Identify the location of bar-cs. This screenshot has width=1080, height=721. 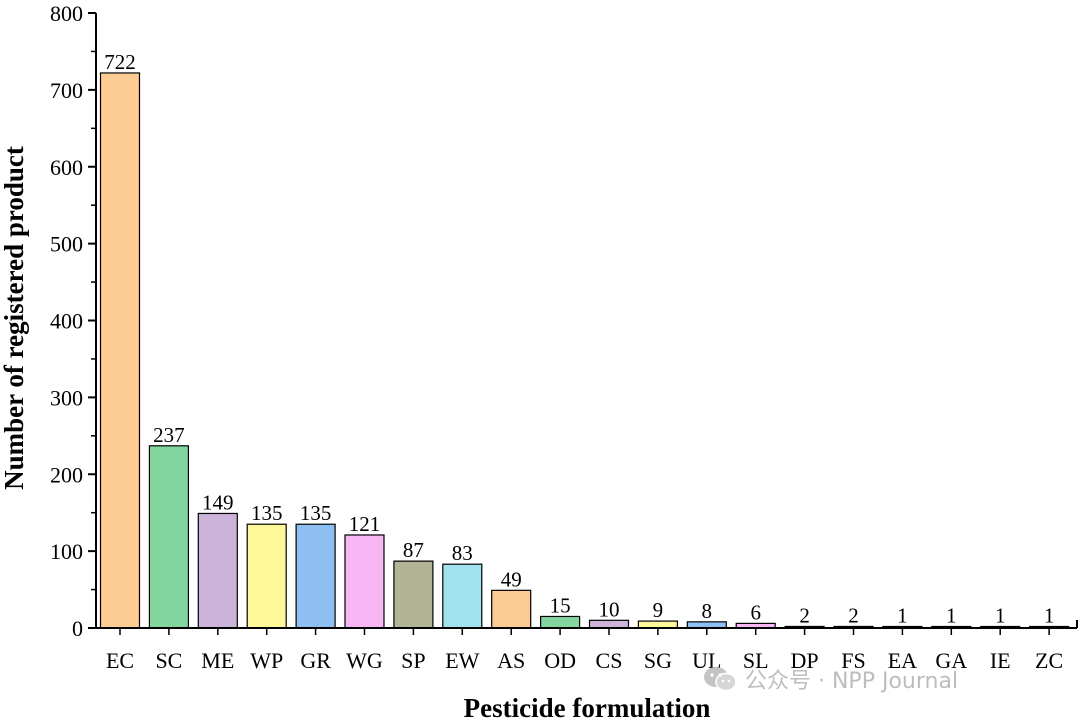
(609, 624).